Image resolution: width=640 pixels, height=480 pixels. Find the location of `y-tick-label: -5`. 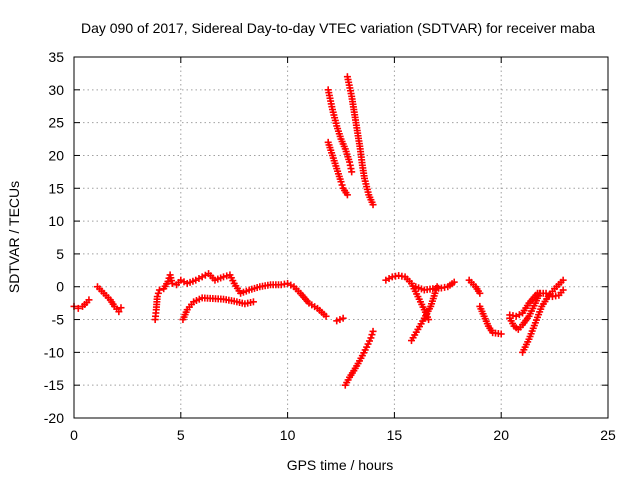

y-tick-label: -5 is located at coordinates (58, 320).